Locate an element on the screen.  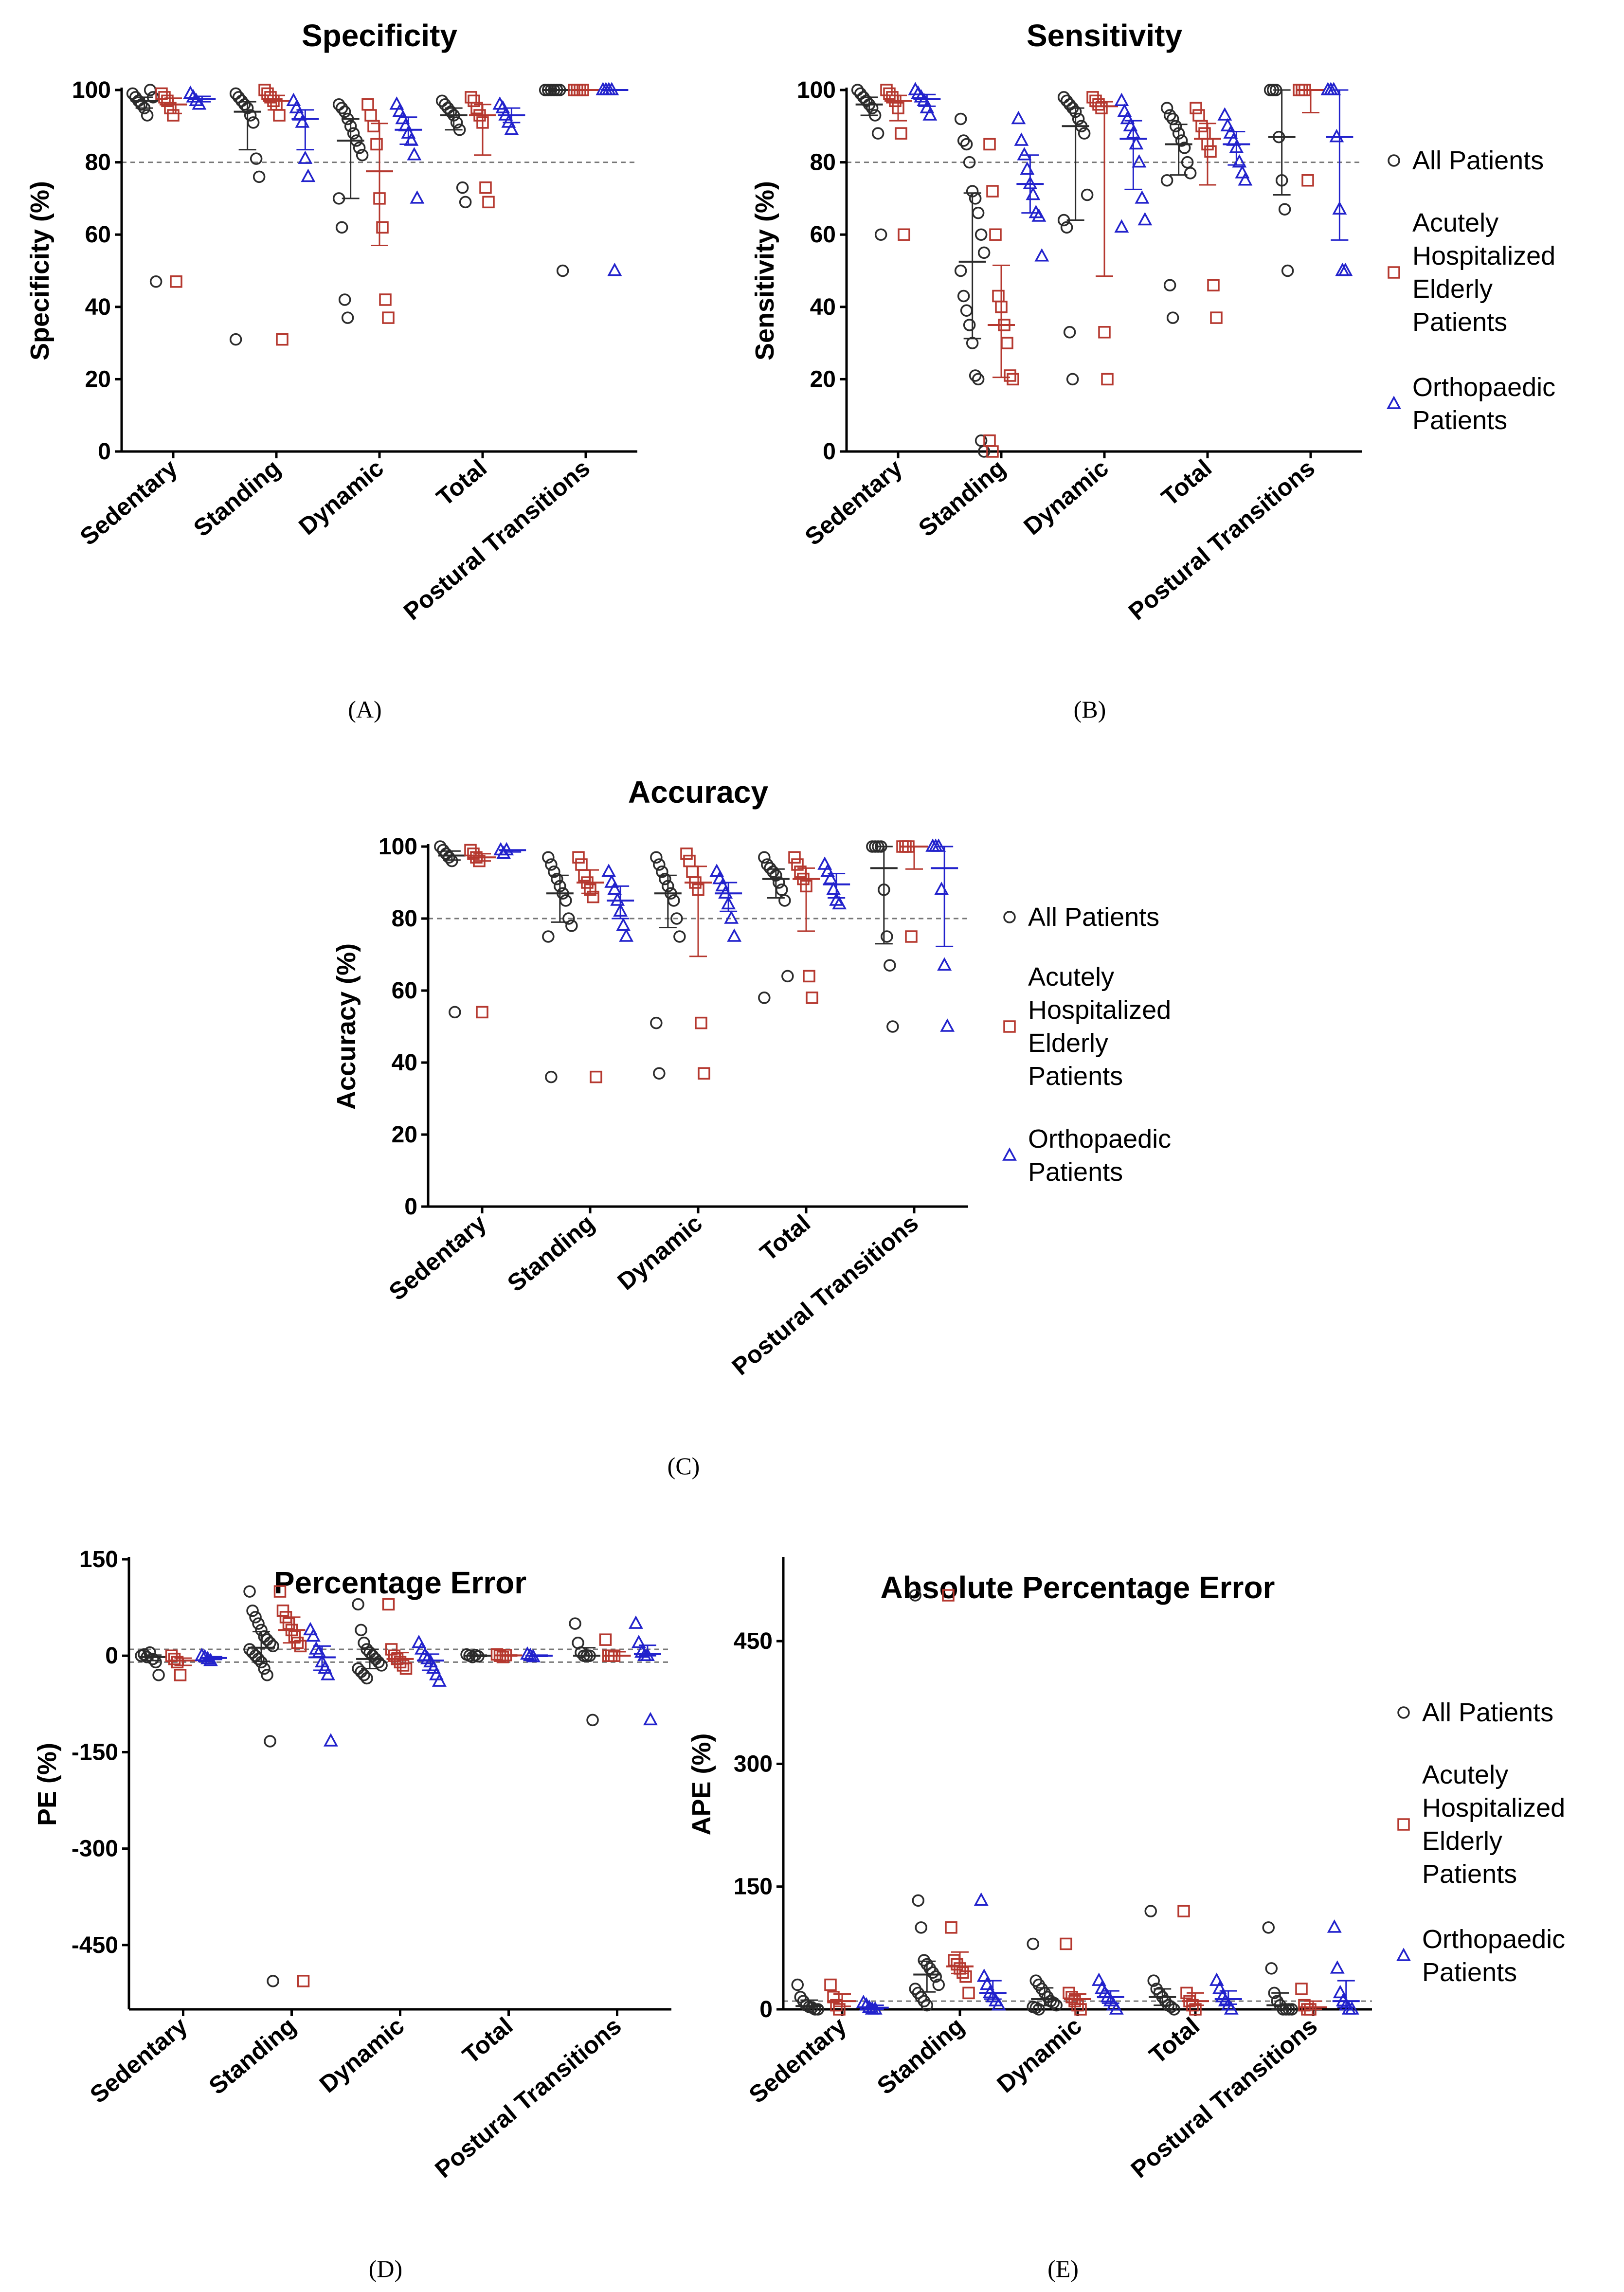
legend-marker-all is located at coordinates (1009, 917).